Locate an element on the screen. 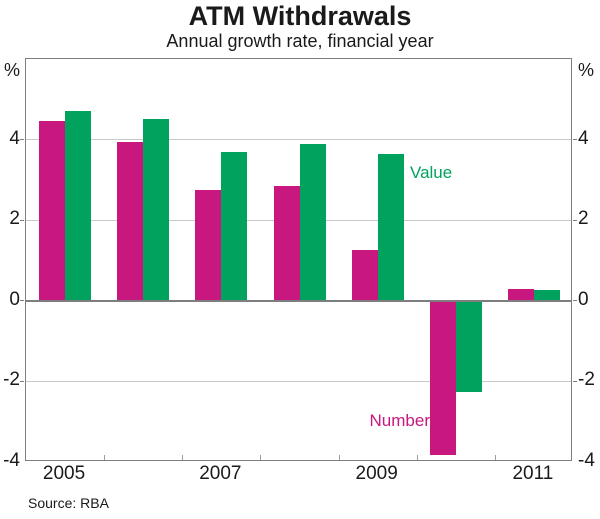 The height and width of the screenshot is (519, 600). bar-number-2010 is located at coordinates (442, 378).